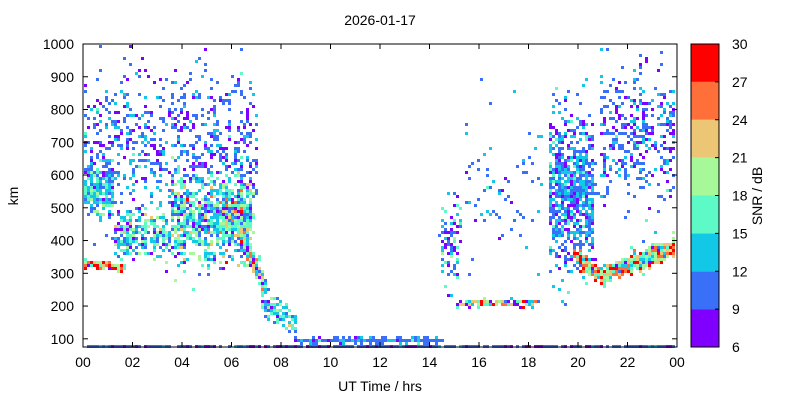 The image size is (800, 405). What do you see at coordinates (369, 340) in the screenshot?
I see `echo-region` at bounding box center [369, 340].